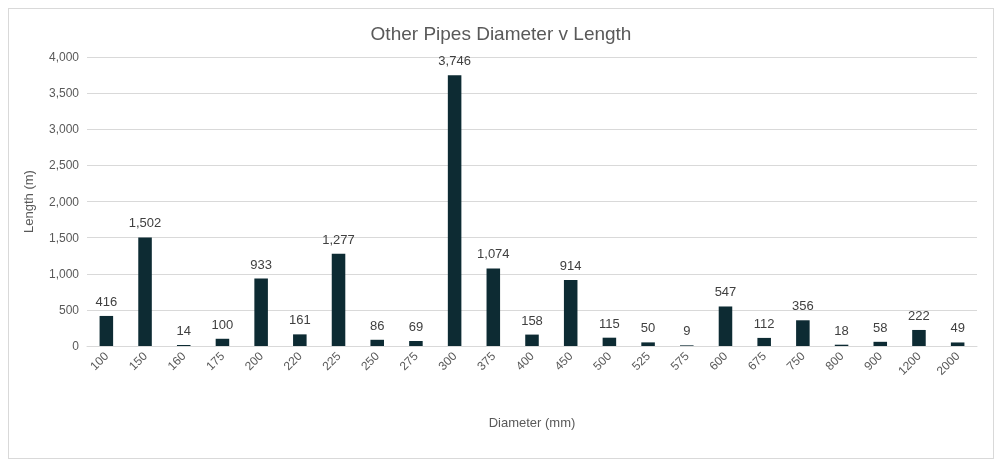 The width and height of the screenshot is (1002, 467). Describe the element at coordinates (841, 330) in the screenshot. I see `data-label: 18` at that location.